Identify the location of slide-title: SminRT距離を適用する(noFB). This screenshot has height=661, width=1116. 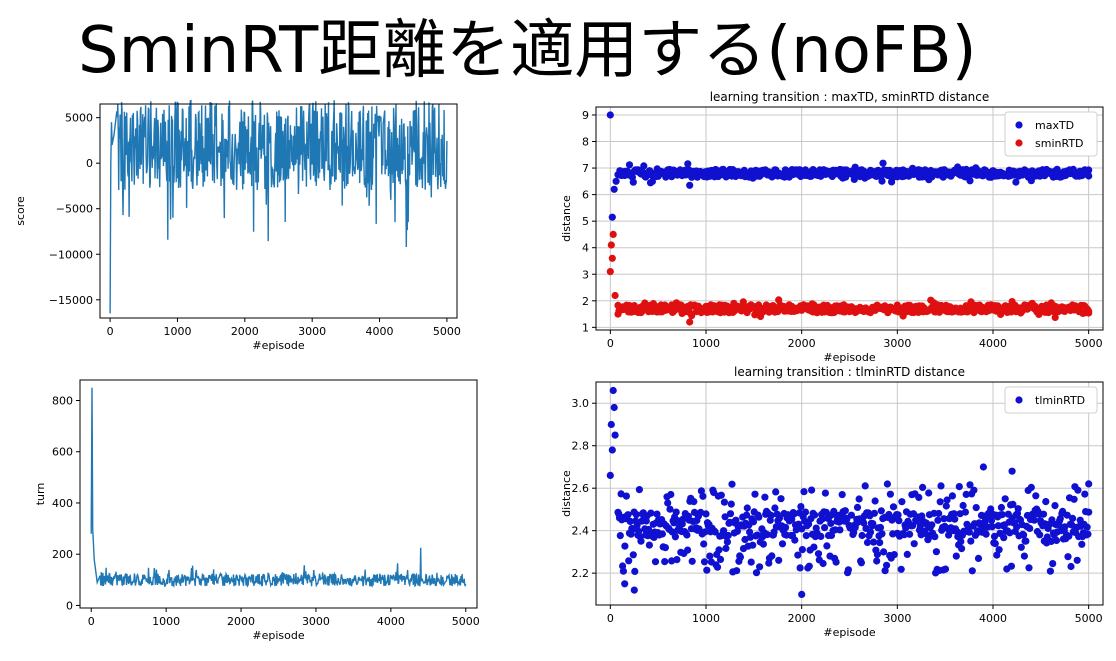
(527, 51).